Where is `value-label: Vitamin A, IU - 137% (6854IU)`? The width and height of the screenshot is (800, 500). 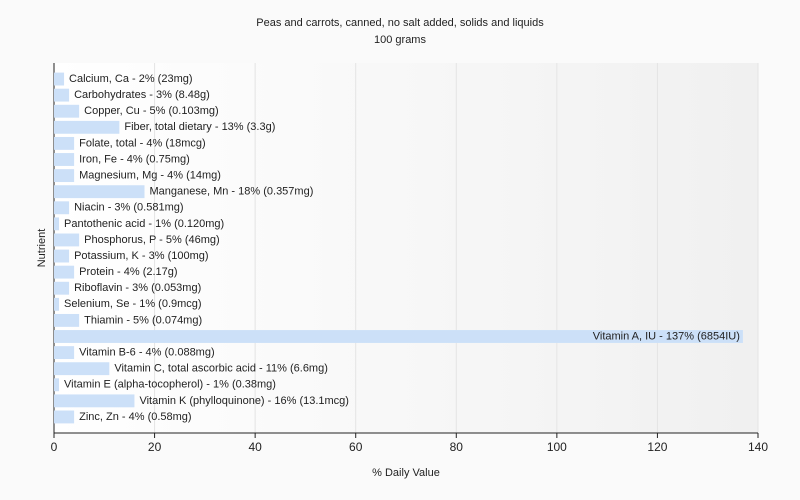 value-label: Vitamin A, IU - 137% (6854IU) is located at coordinates (666, 336).